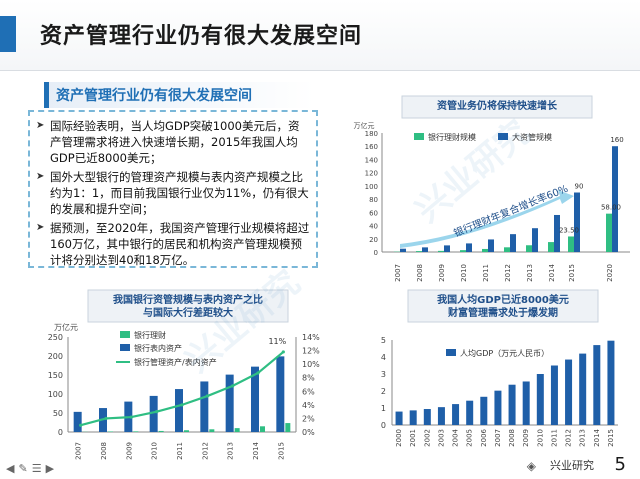 The height and width of the screenshot is (479, 640). What do you see at coordinates (205, 451) in the screenshot?
I see `chart2-x-tick: 2012` at bounding box center [205, 451].